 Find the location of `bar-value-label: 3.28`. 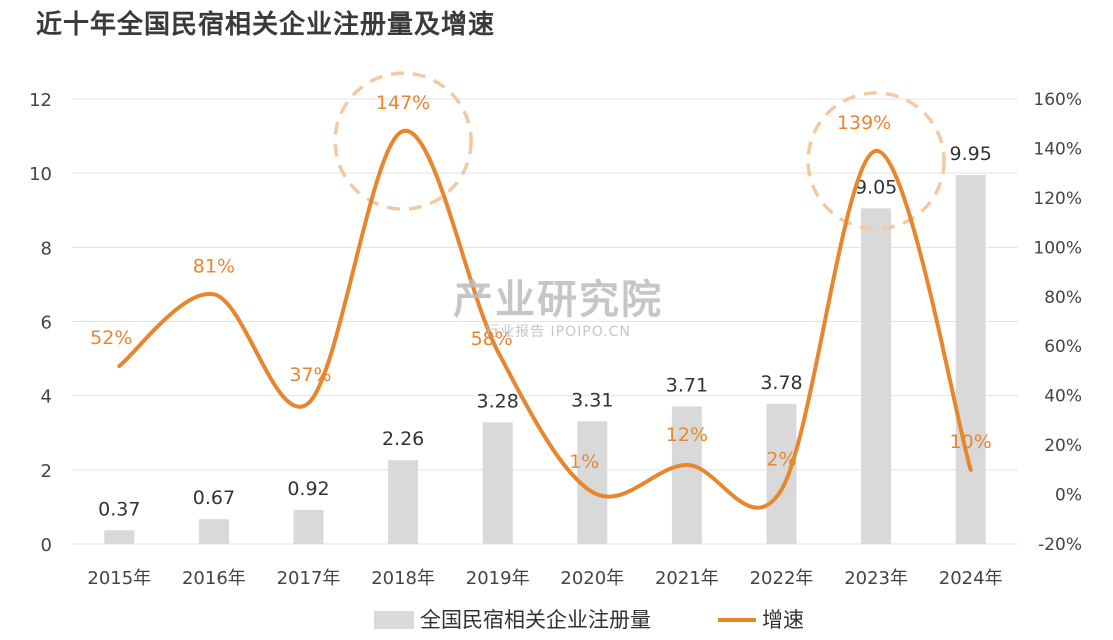

bar-value-label: 3.28 is located at coordinates (498, 401).